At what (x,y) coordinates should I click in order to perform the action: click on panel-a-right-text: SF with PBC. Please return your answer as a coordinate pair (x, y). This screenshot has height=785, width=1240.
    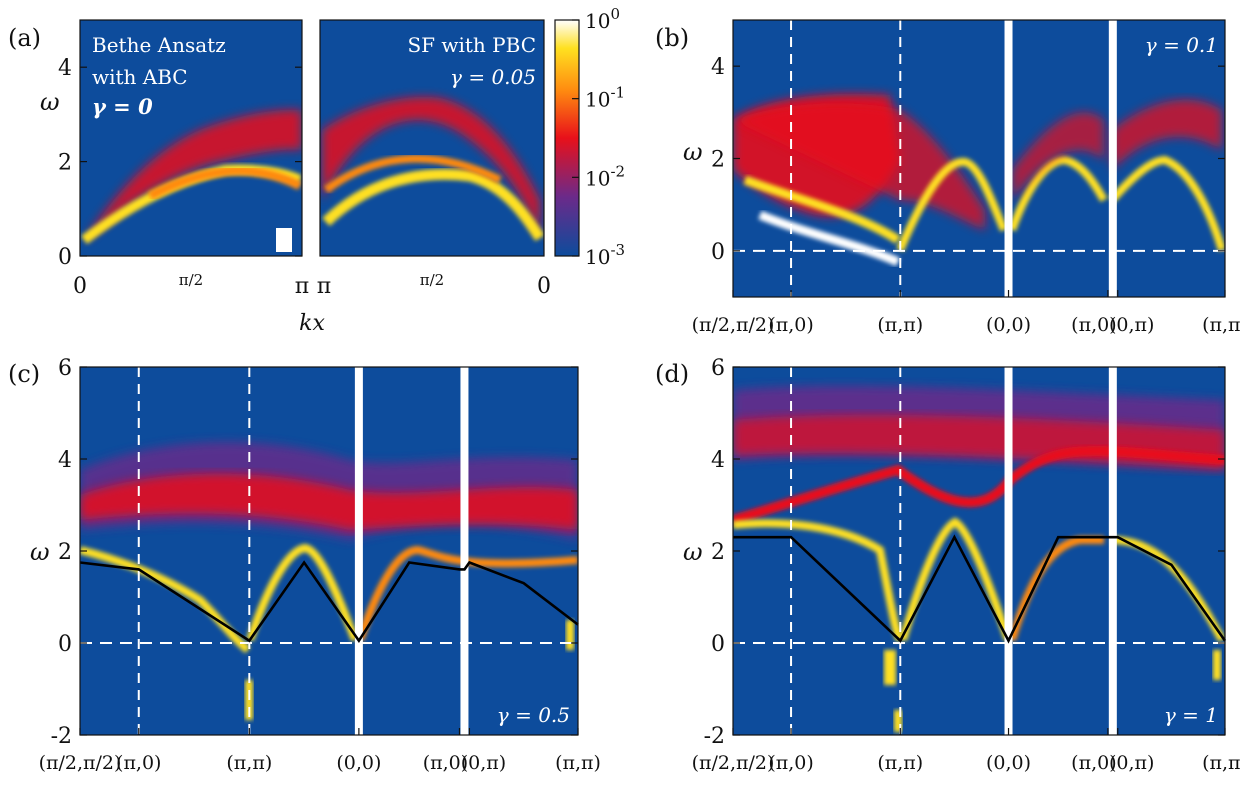
    Looking at the image, I should click on (471, 45).